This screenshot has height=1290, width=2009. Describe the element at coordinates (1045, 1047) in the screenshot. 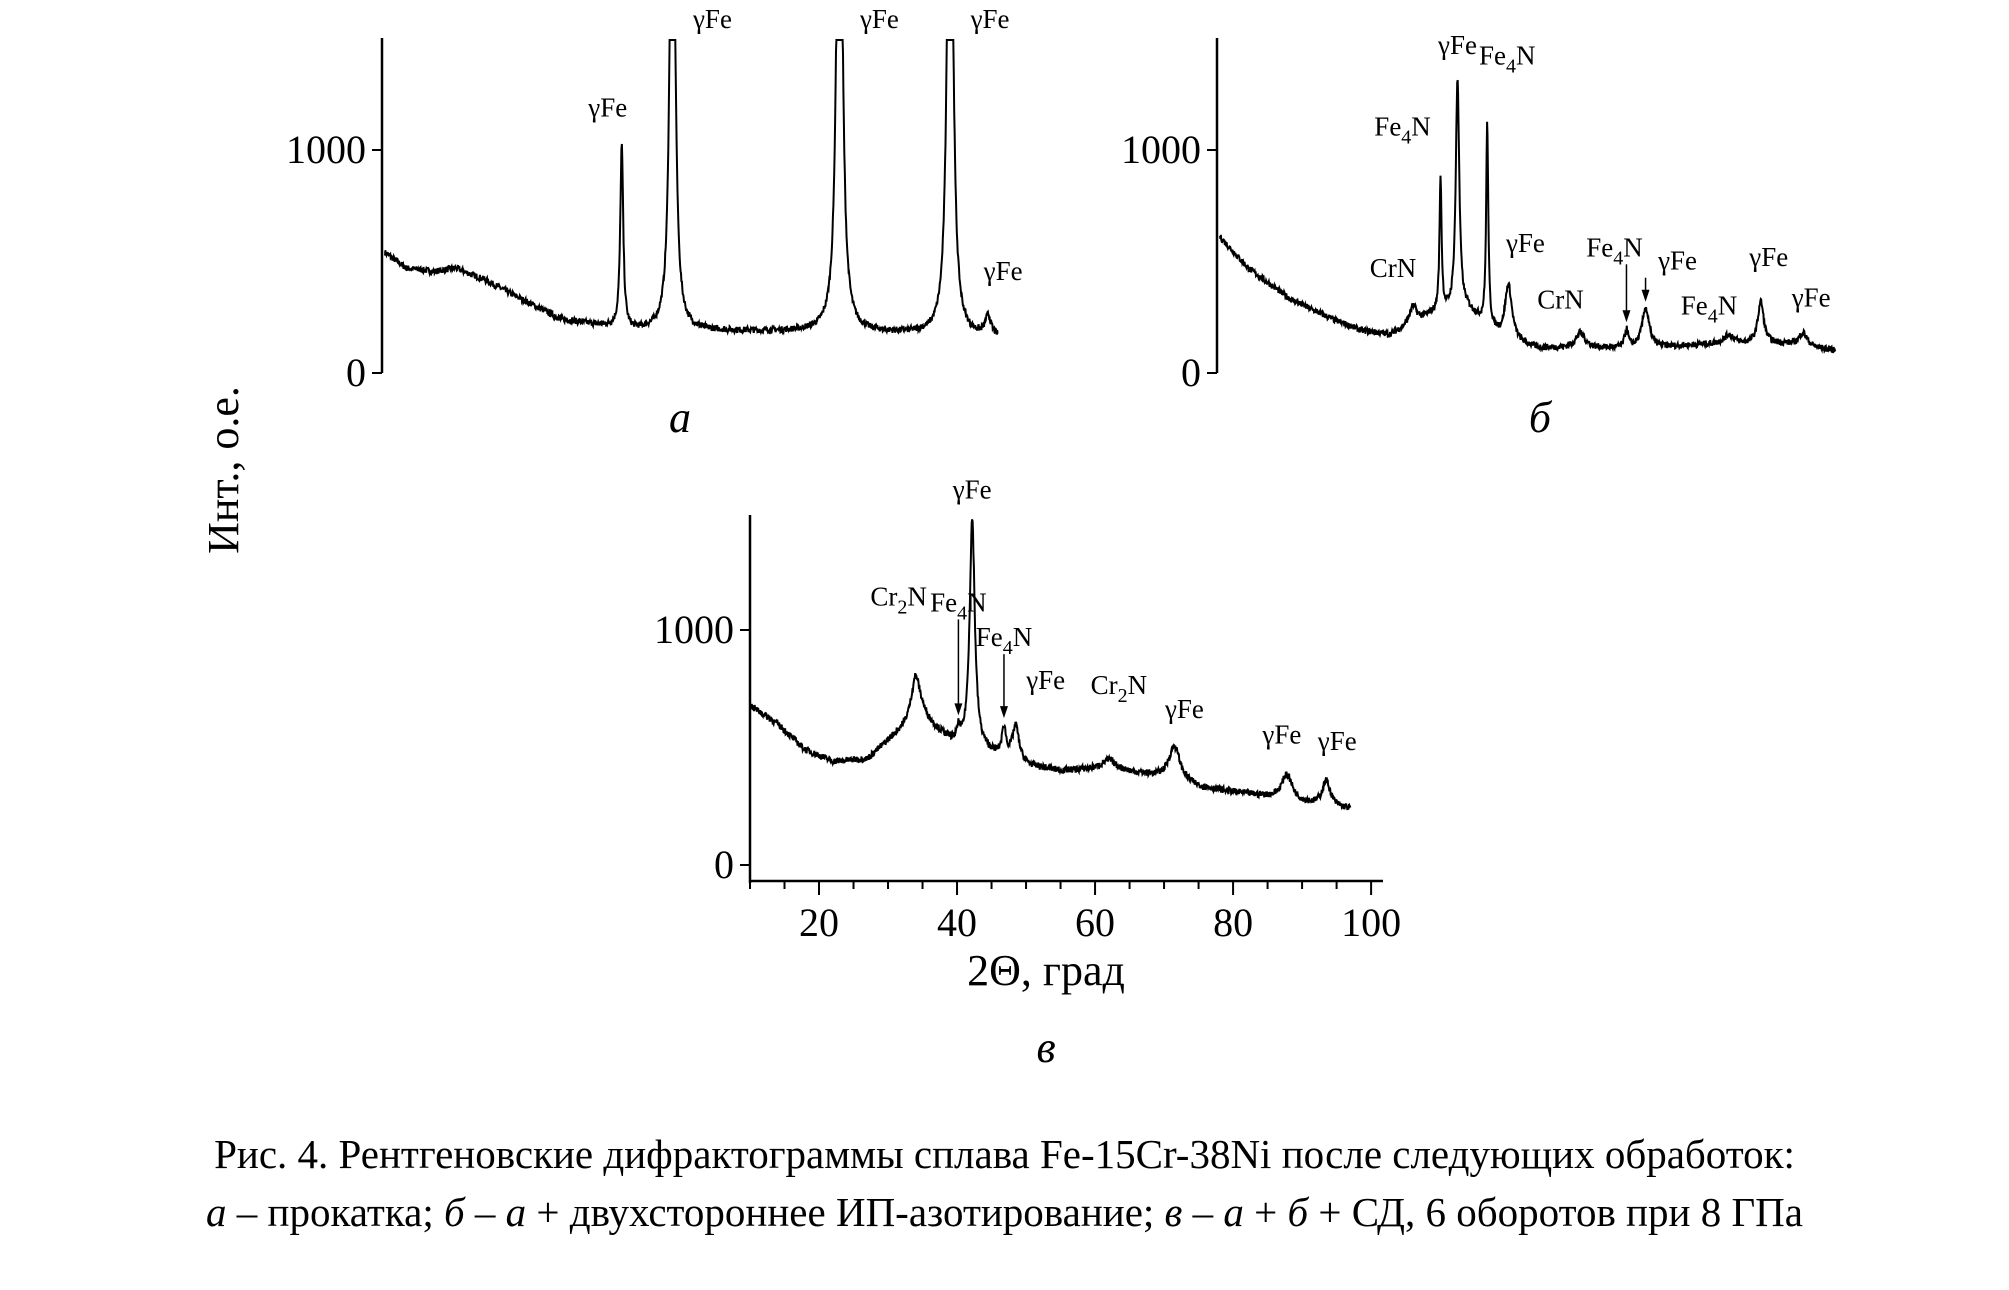

I see `panel-label: в` at that location.